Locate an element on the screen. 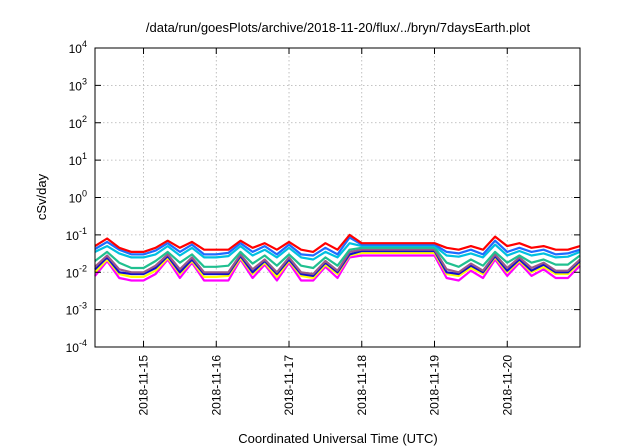 This screenshot has height=448, width=640. y-axis-label: cSv/day is located at coordinates (41, 196).